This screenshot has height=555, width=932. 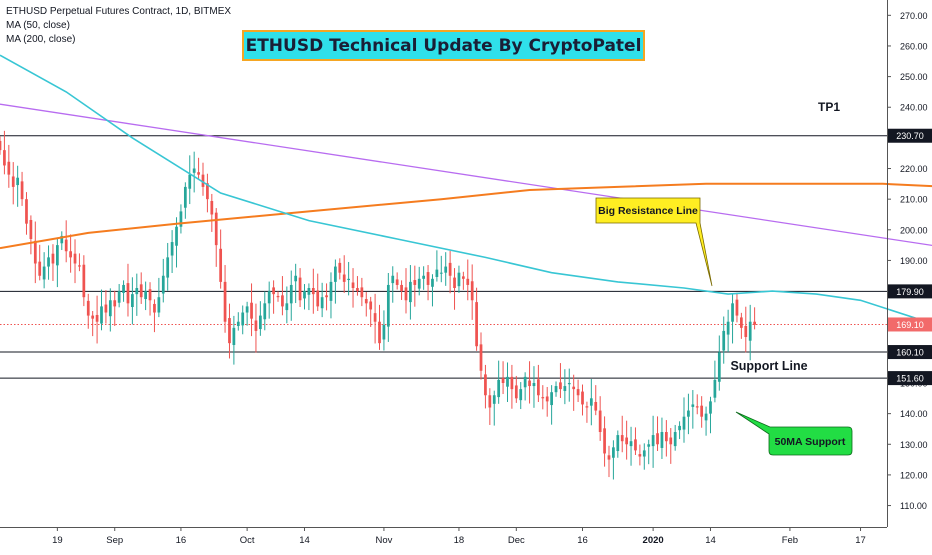 I want to click on x-tick-label: 2020, so click(x=653, y=540).